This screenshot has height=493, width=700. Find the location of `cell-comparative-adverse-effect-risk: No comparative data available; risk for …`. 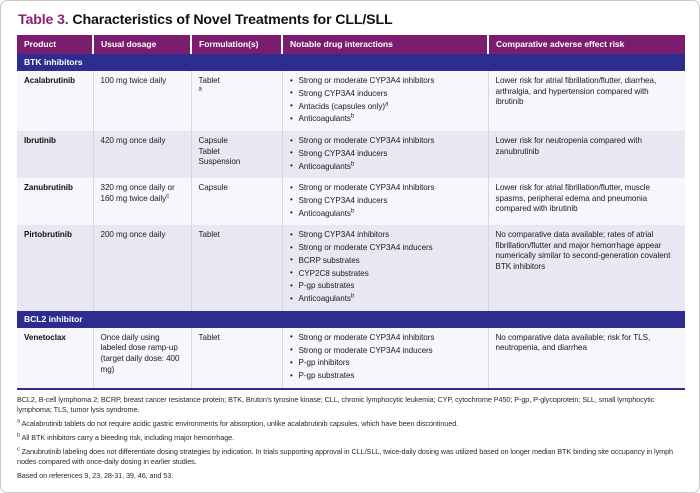

cell-comparative-adverse-effect-risk: No comparative data available; risk for … is located at coordinates (586, 357).